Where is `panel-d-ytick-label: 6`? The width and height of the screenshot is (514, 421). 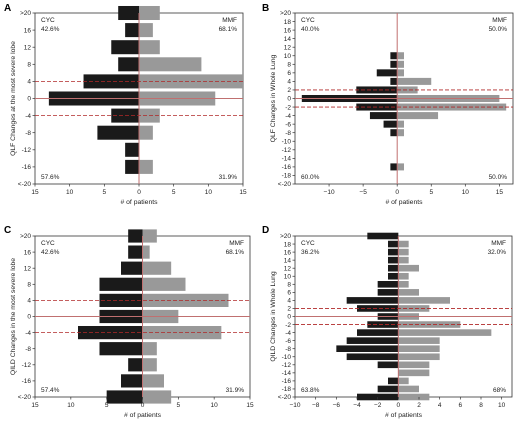 panel-d-ytick-label: 6 is located at coordinates (289, 293).